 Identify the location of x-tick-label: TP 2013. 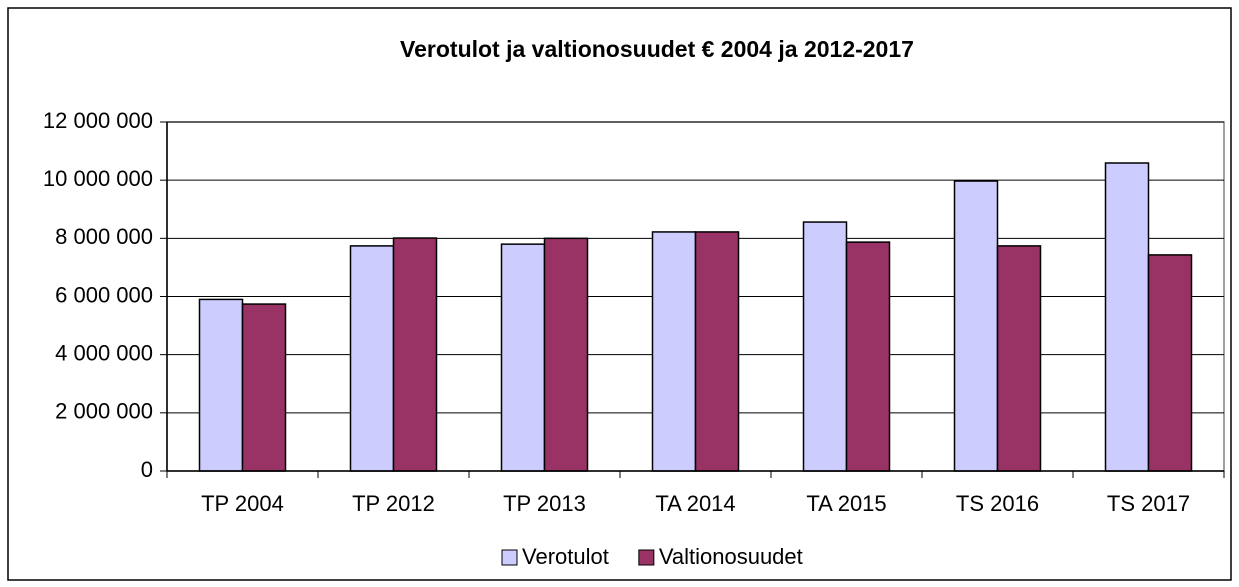
(544, 503).